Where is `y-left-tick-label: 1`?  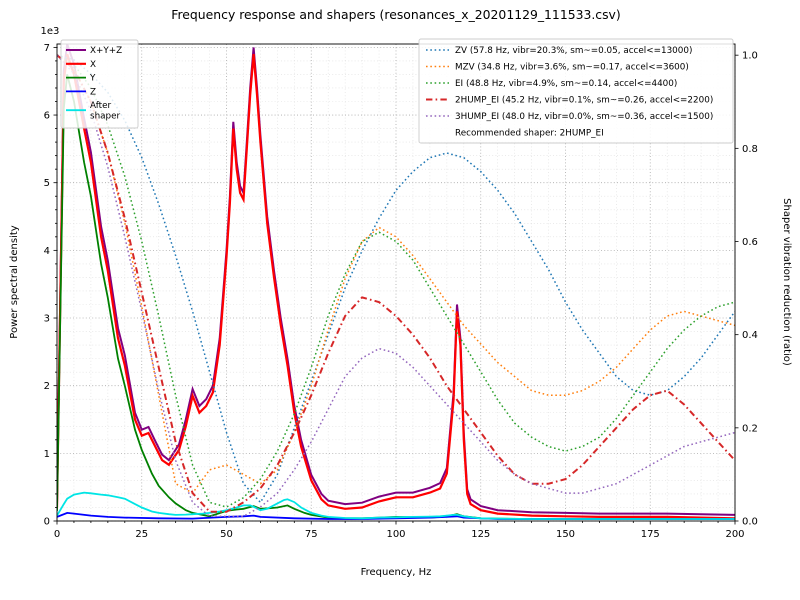 y-left-tick-label: 1 is located at coordinates (47, 454).